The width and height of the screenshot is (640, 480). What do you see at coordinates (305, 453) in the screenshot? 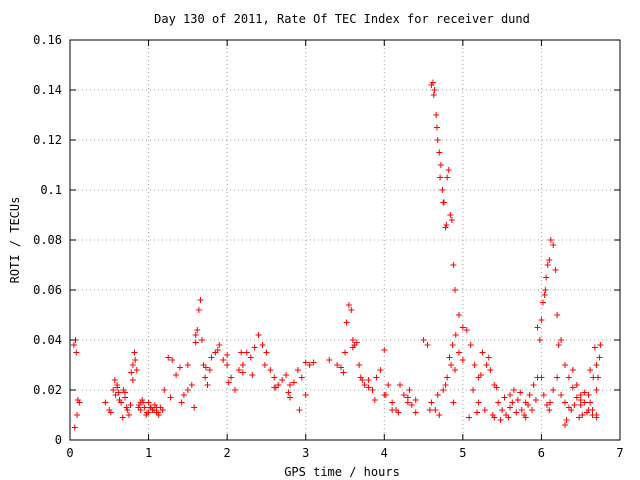
I see `x-tick-label: 3` at bounding box center [305, 453].